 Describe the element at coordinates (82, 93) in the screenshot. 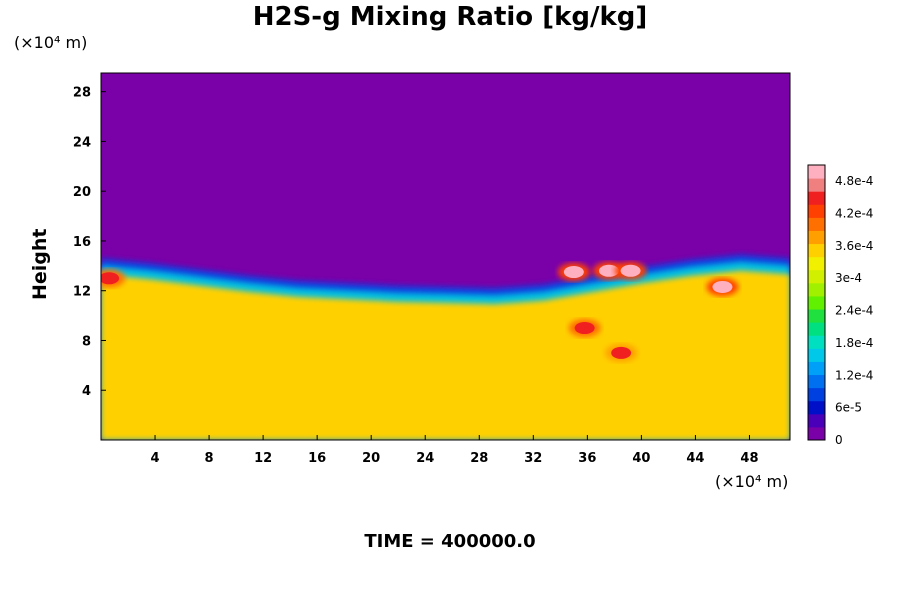

I see `y-tick-label: 28` at that location.